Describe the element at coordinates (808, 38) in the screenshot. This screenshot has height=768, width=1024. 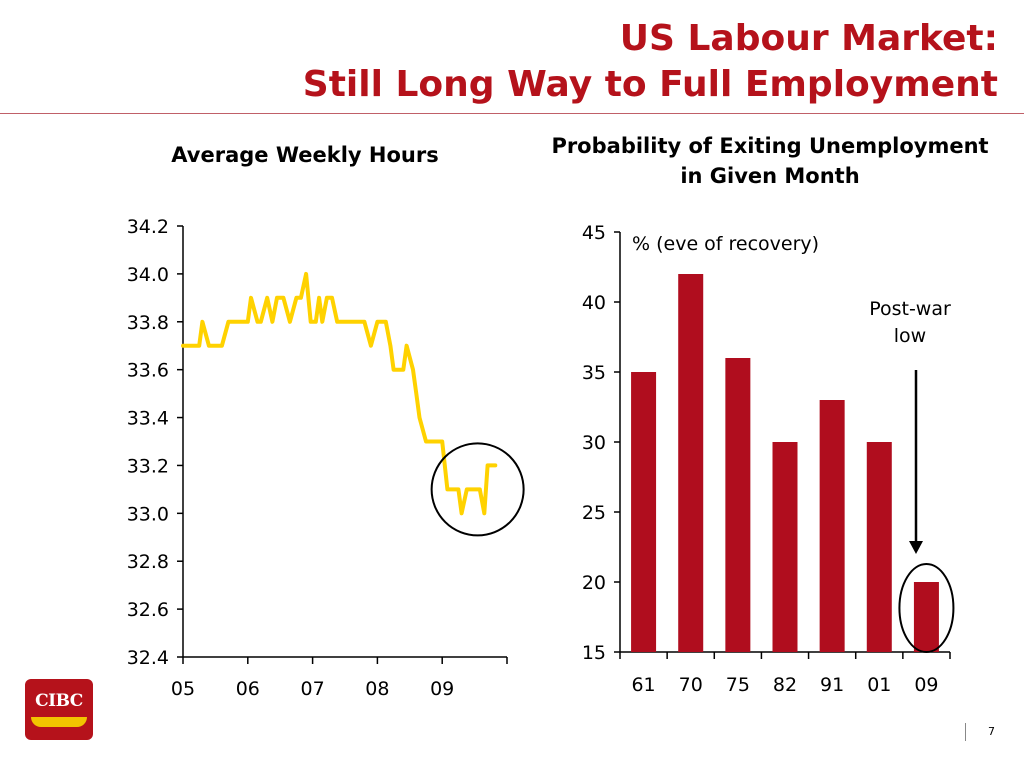
I see `slide-title-line-1: US Labour Market:` at that location.